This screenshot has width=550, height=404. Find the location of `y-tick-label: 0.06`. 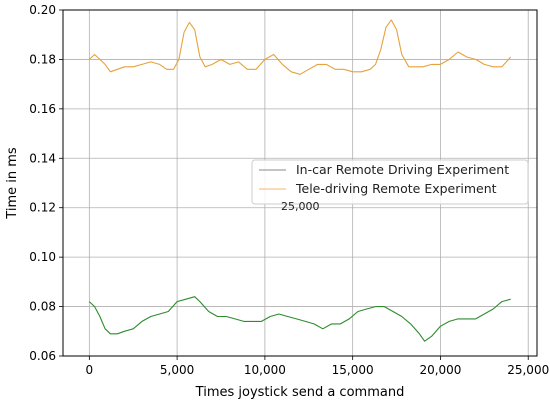

y-tick-label: 0.06 is located at coordinates (42, 356).